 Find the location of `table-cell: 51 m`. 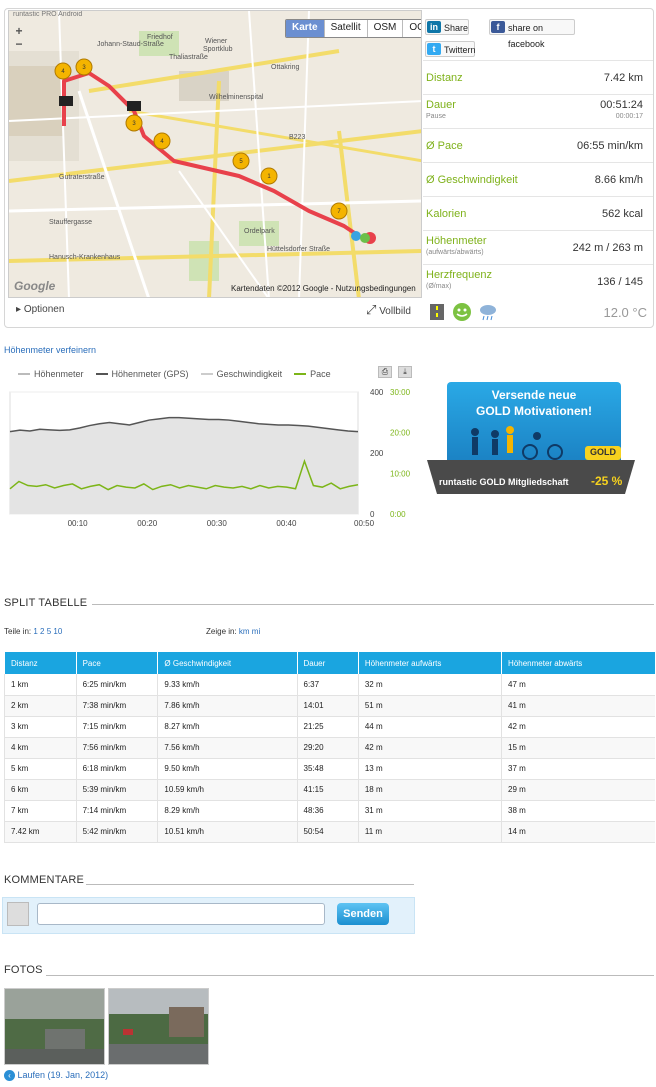

table-cell: 51 m is located at coordinates (429, 706).